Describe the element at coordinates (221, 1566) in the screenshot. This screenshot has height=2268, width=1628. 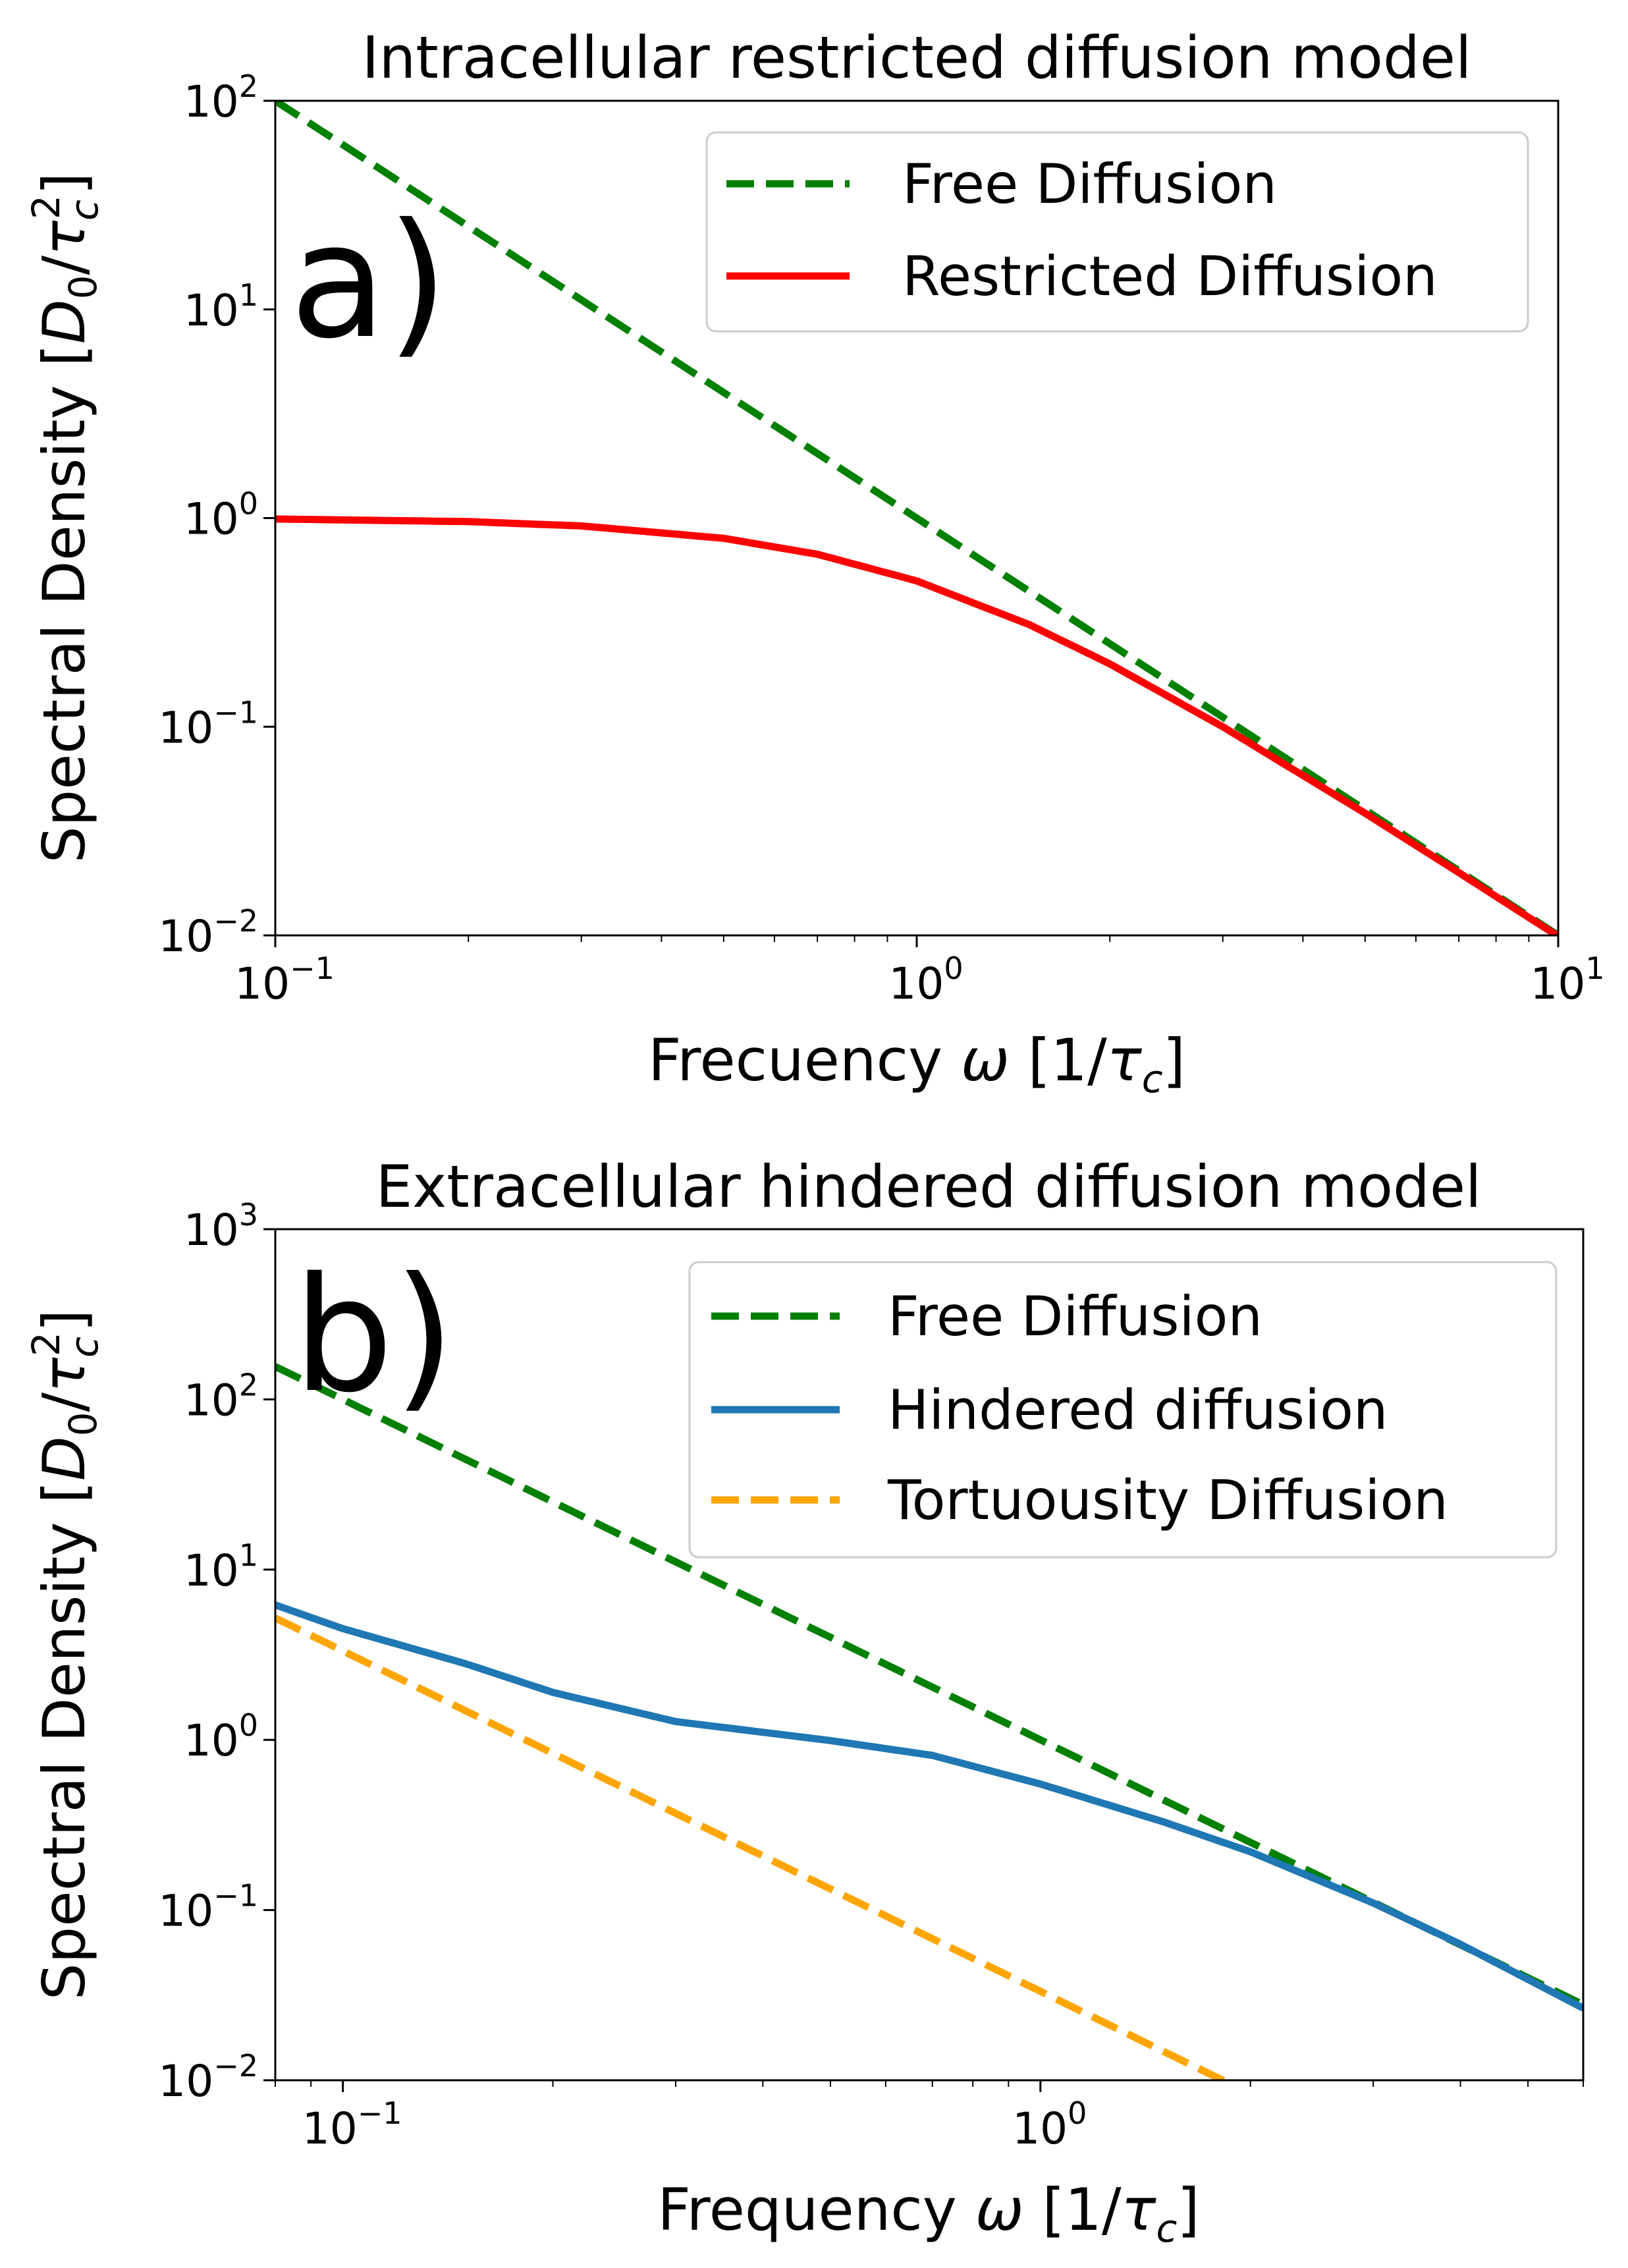
I see `y-tick-label-b-3: 10¹` at that location.